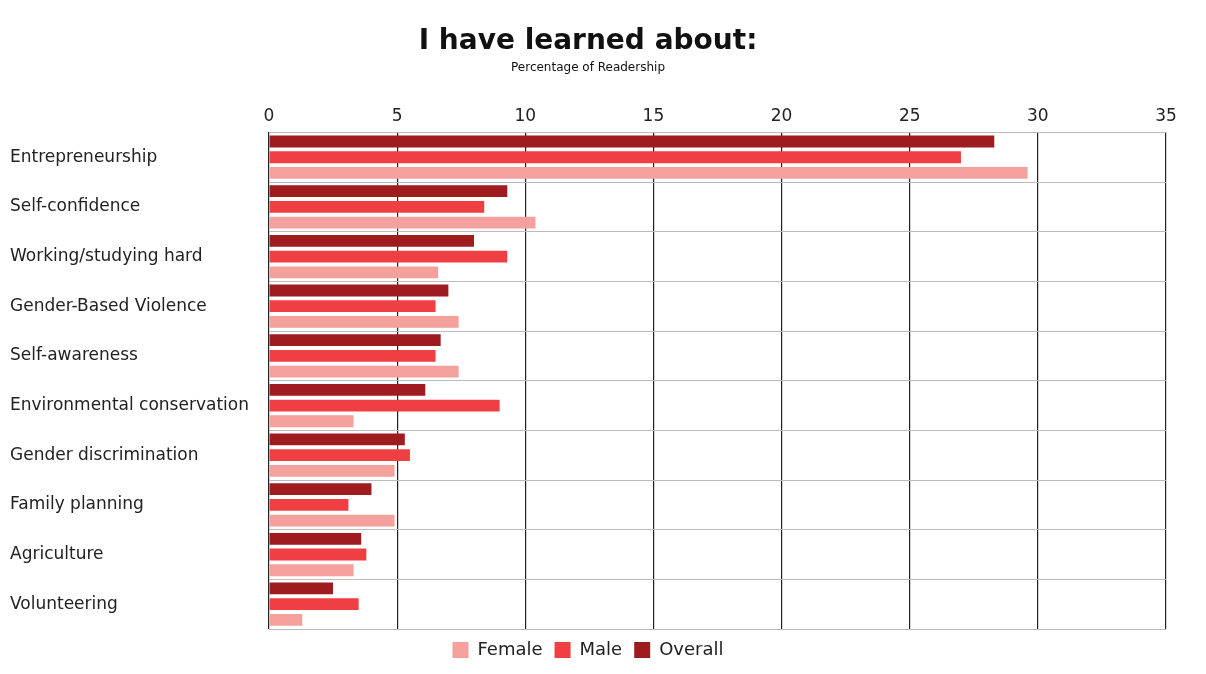 The image size is (1206, 674). I want to click on y-tick-label: Volunteering, so click(64, 602).